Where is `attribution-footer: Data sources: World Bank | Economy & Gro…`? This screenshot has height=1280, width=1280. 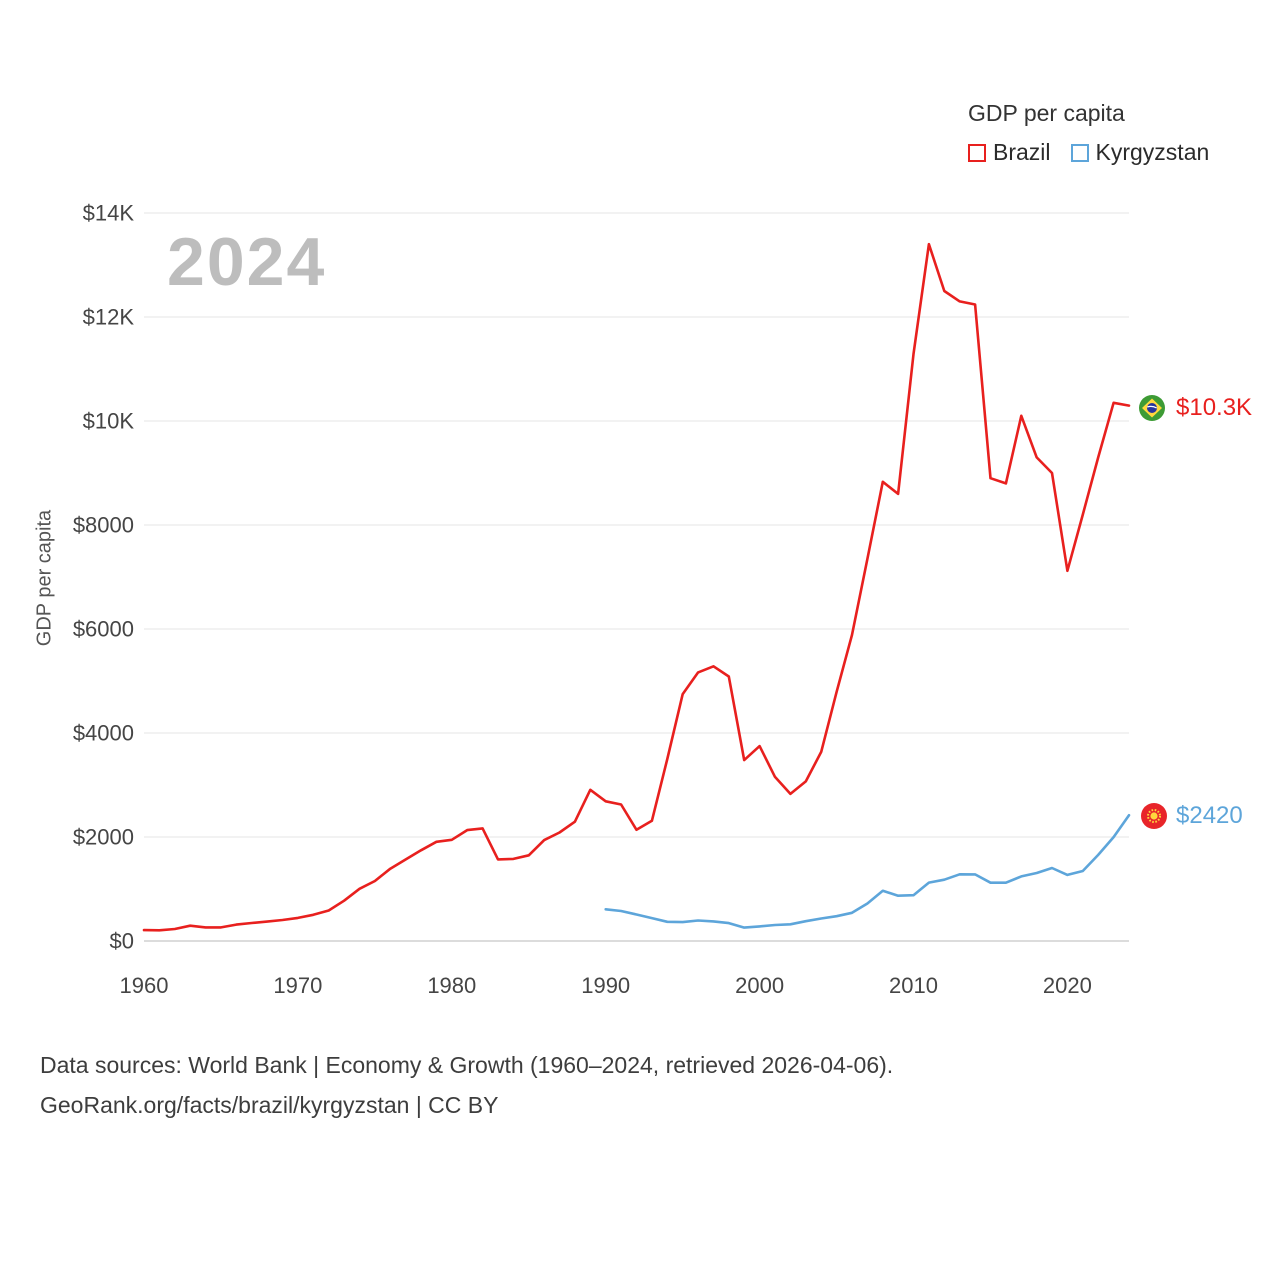 attribution-footer: Data sources: World Bank | Economy & Gro… is located at coordinates (466, 1085).